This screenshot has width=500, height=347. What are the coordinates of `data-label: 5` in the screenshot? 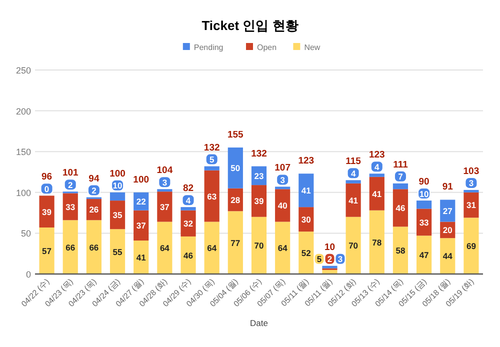 It's located at (319, 259).